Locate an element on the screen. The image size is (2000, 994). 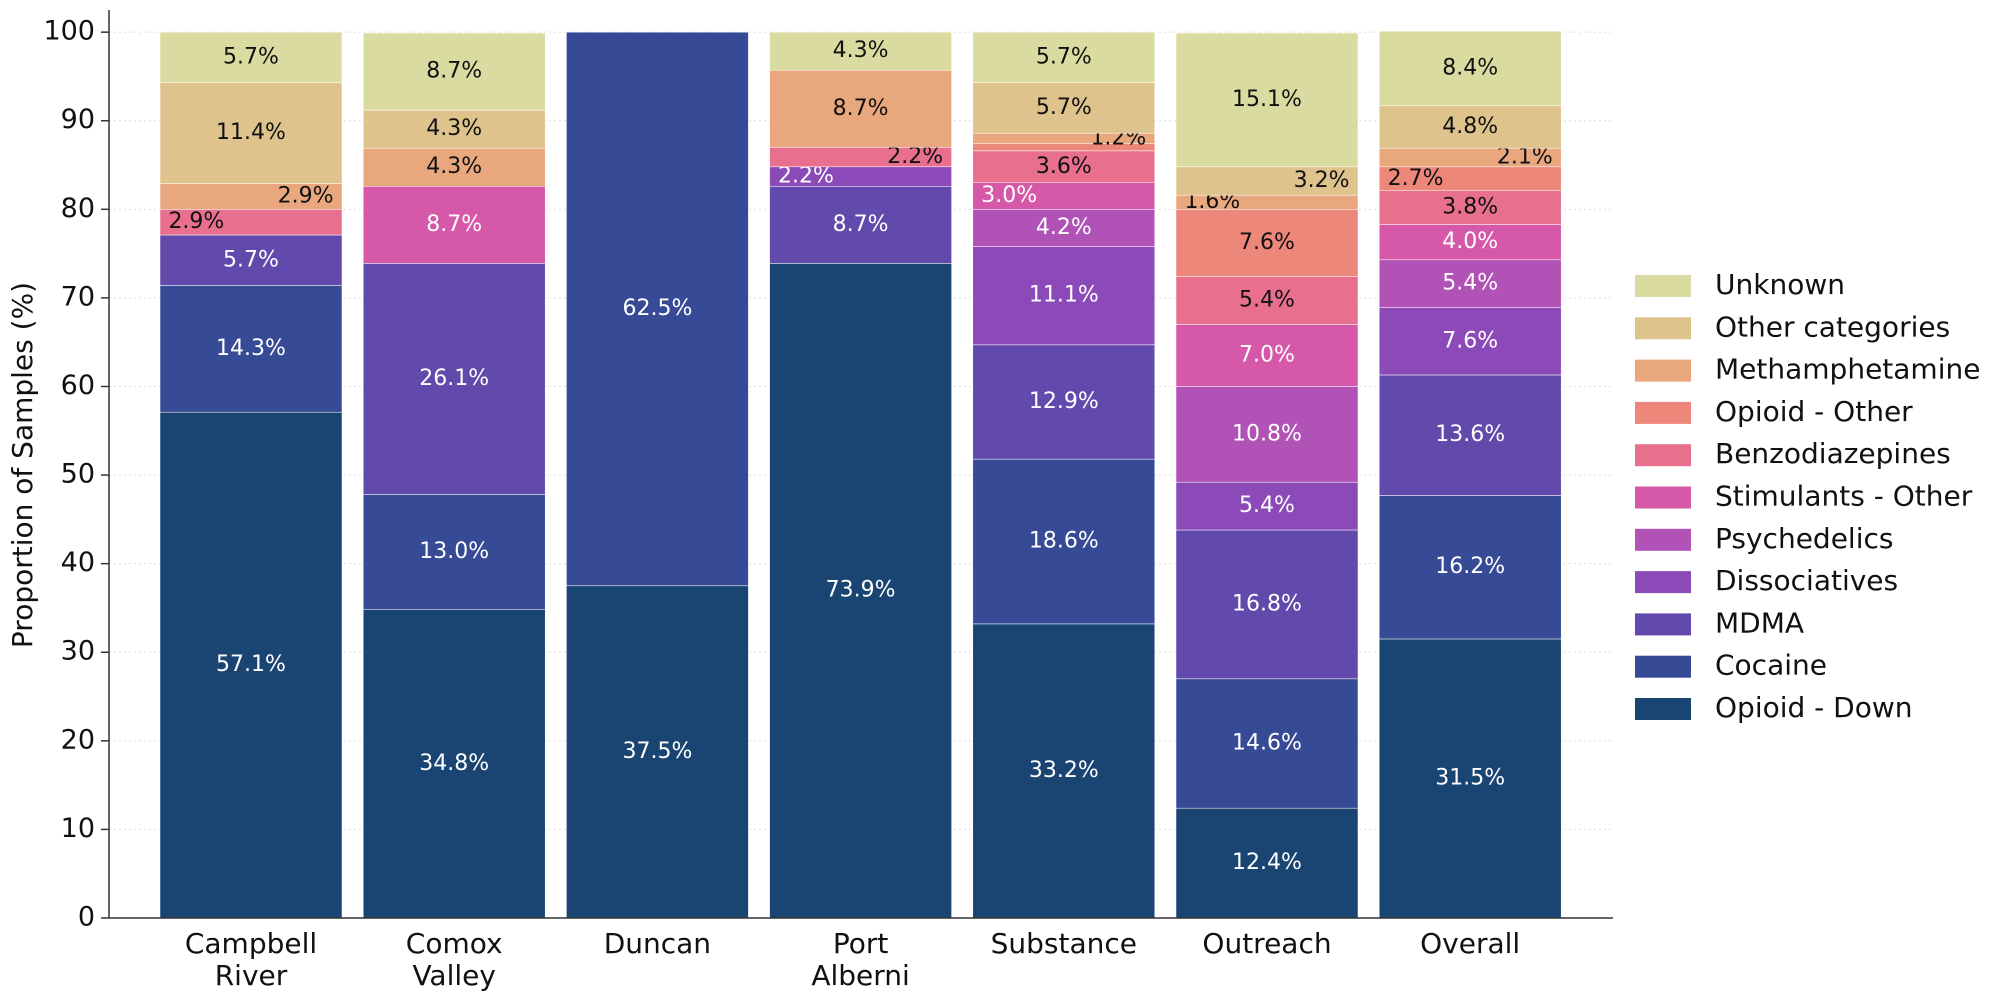
y-axis-label: Proportion of Samples (%) is located at coordinates (22, 465).